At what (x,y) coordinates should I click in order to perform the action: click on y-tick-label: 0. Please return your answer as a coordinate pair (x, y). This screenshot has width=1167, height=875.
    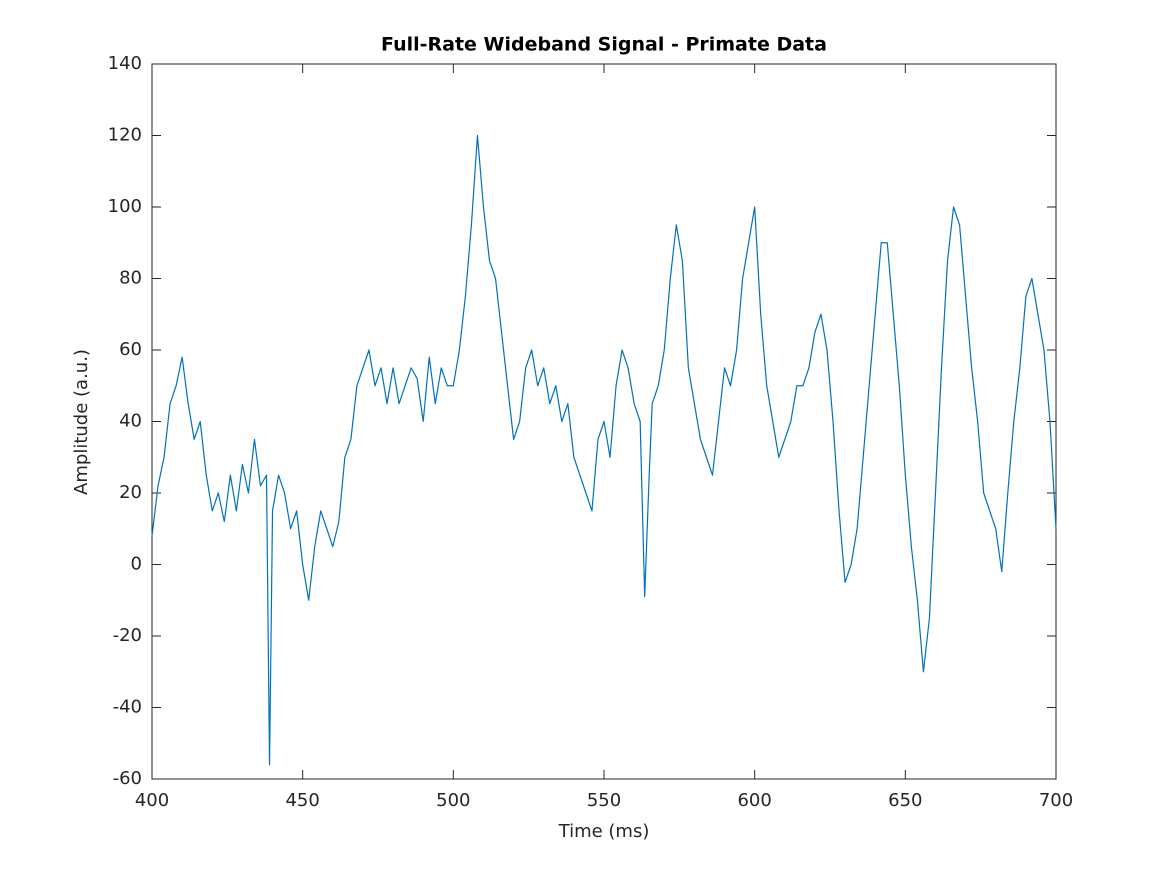
    Looking at the image, I should click on (136, 564).